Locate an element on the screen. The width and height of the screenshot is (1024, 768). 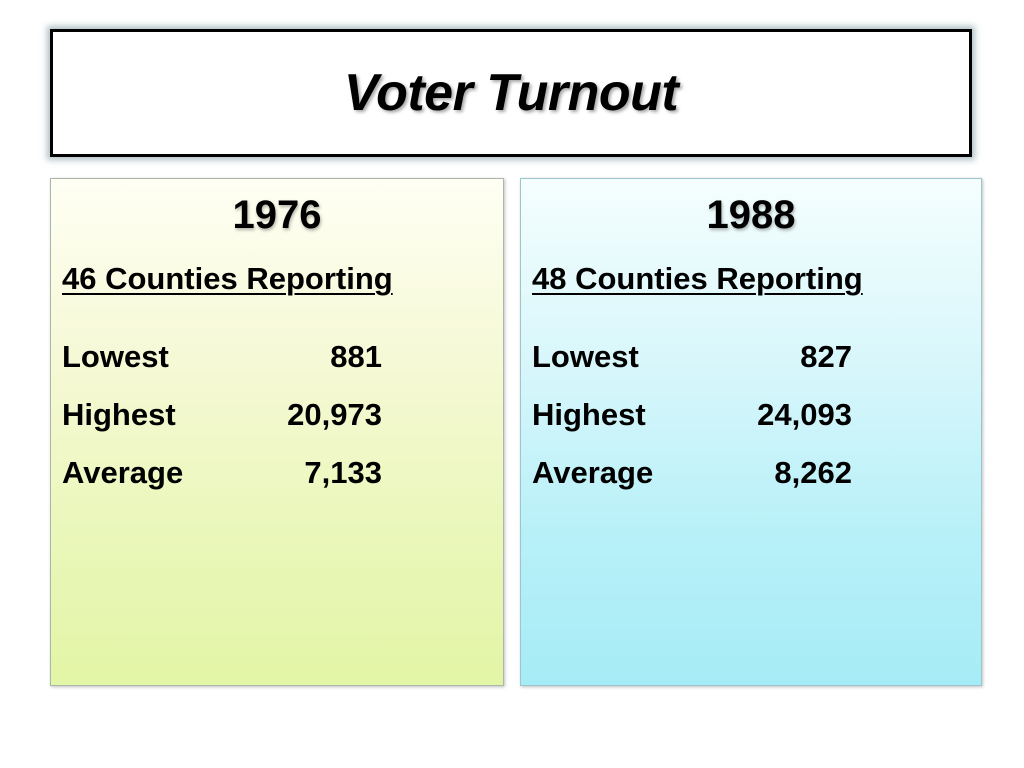
stat-value: 20,973 is located at coordinates (334, 414).